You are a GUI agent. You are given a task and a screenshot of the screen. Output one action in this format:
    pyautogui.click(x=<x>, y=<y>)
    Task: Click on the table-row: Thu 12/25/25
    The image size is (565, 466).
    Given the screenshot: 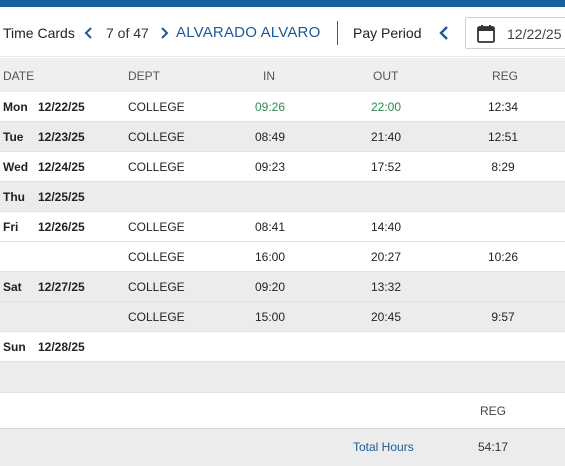 What is the action you would take?
    pyautogui.click(x=282, y=197)
    